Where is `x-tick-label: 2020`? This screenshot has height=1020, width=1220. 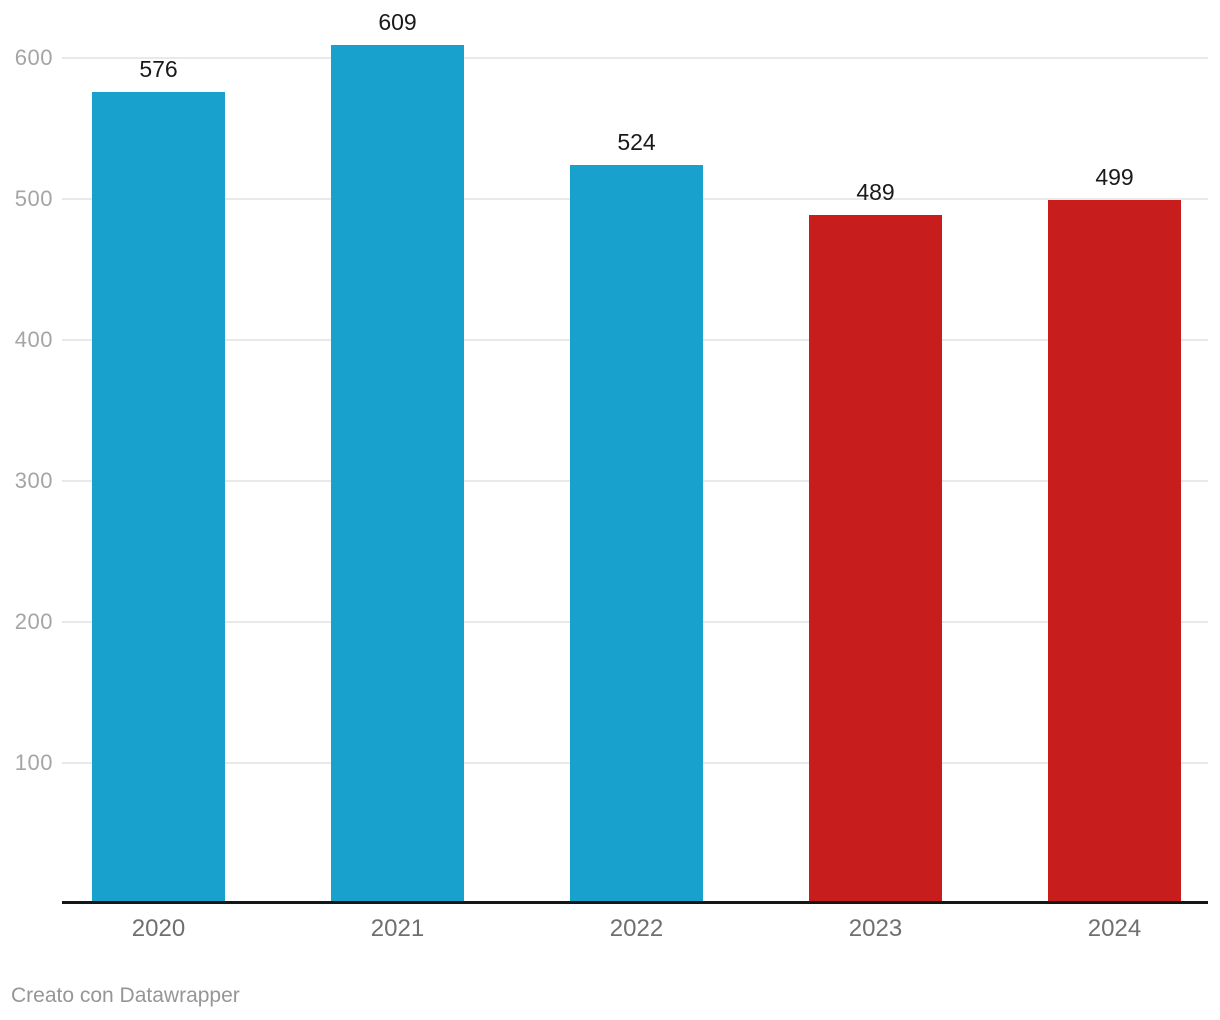 x-tick-label: 2020 is located at coordinates (158, 928).